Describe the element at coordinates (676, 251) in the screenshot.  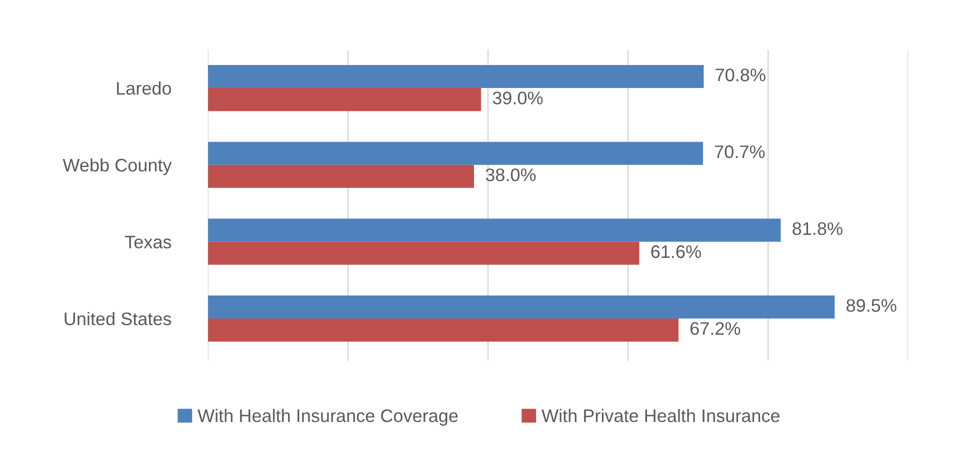
I see `data-label: 61.6%` at that location.